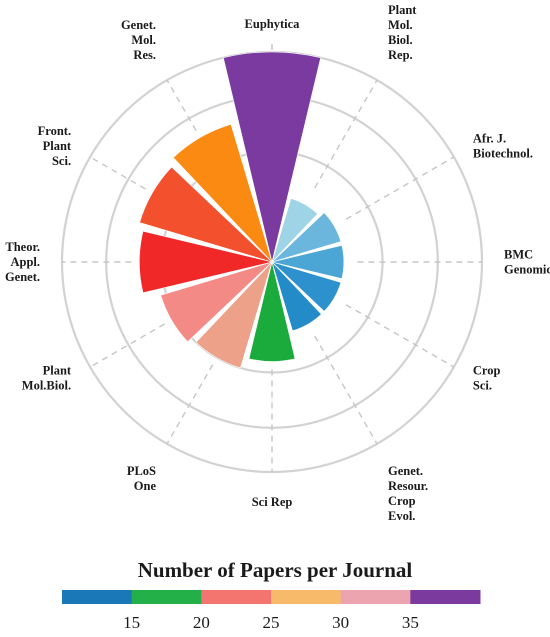  I want to click on journal-label-line: Biol., so click(400, 40).